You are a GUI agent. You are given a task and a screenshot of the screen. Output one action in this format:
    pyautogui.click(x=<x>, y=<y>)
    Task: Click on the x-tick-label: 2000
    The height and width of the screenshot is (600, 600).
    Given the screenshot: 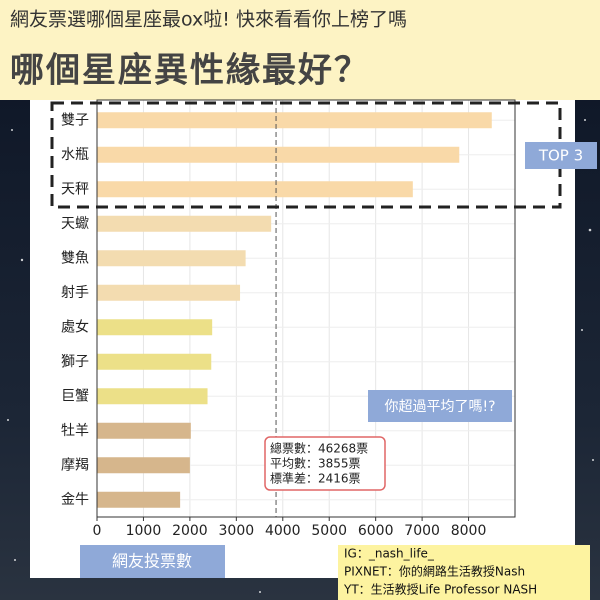 What is the action you would take?
    pyautogui.click(x=190, y=531)
    